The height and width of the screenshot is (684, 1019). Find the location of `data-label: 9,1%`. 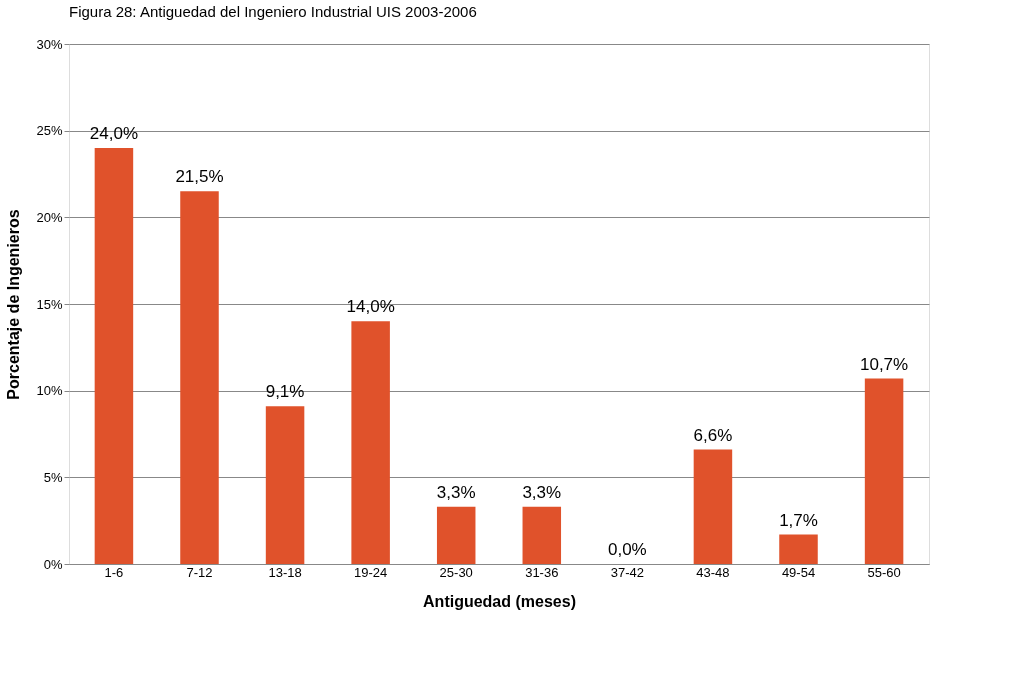

data-label: 9,1% is located at coordinates (285, 392).